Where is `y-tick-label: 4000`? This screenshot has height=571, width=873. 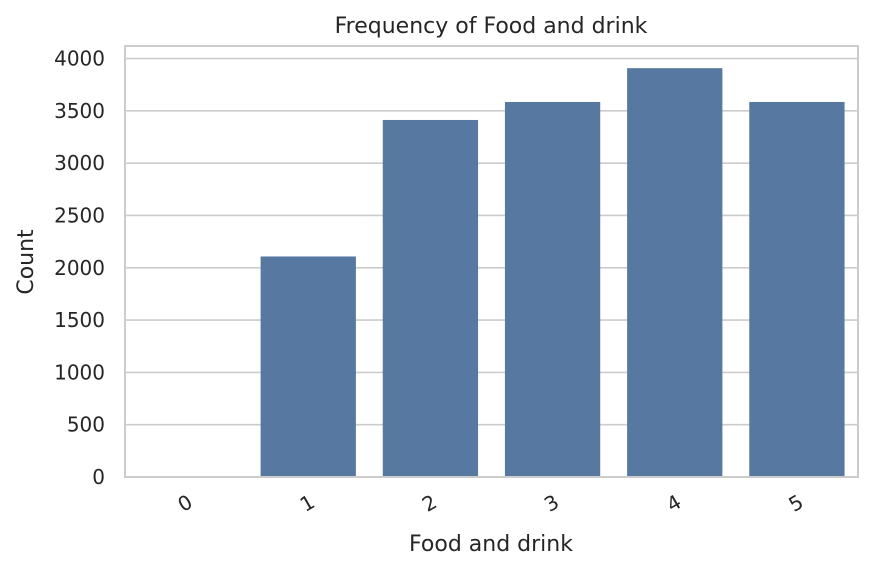
y-tick-label: 4000 is located at coordinates (79, 59).